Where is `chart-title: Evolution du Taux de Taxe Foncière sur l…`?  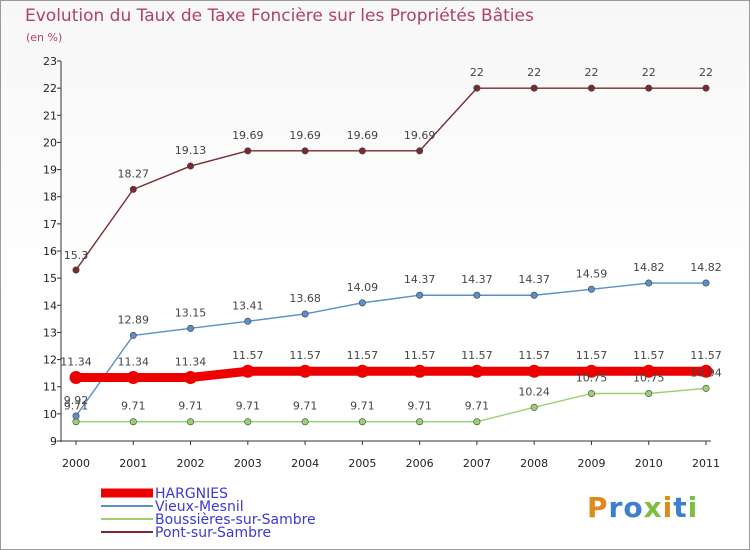 chart-title: Evolution du Taux de Taxe Foncière sur l… is located at coordinates (279, 16).